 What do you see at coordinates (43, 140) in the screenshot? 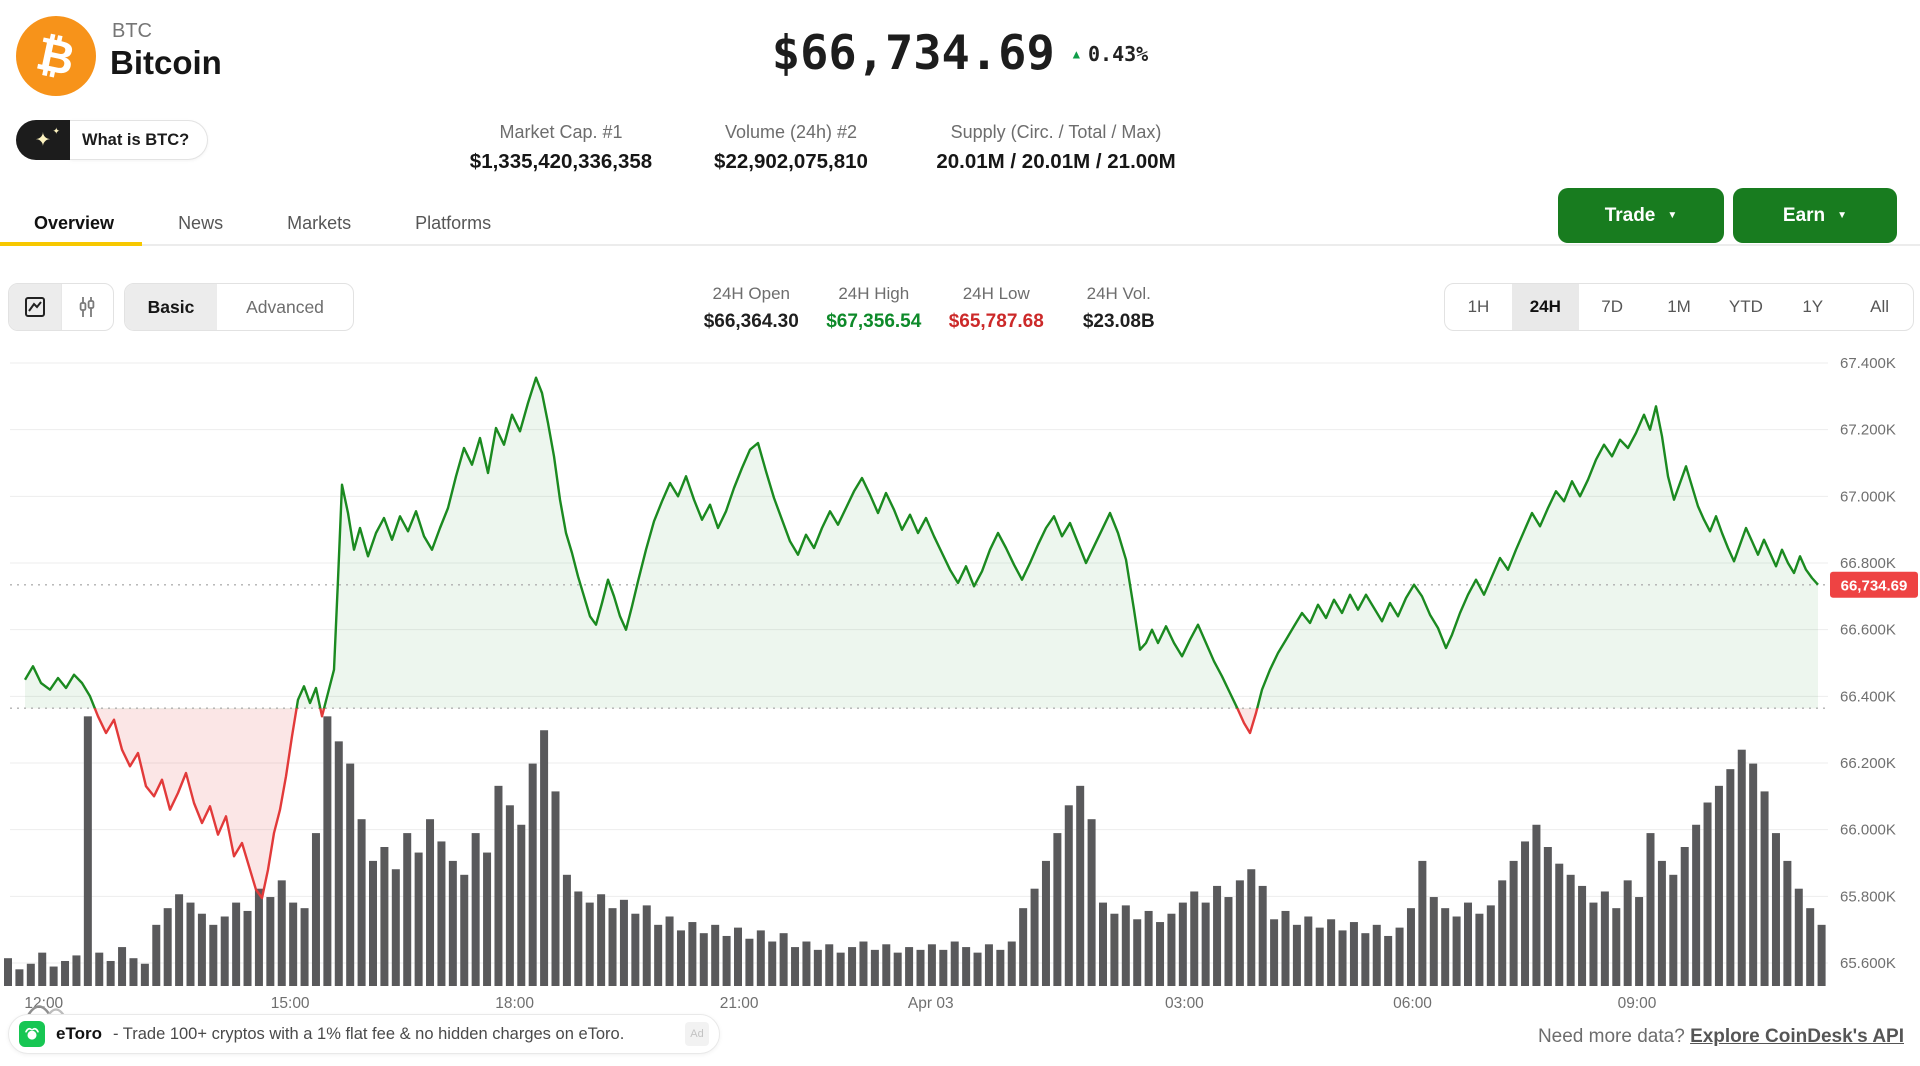
I see `sparkle-icon: ✦ ✦` at bounding box center [43, 140].